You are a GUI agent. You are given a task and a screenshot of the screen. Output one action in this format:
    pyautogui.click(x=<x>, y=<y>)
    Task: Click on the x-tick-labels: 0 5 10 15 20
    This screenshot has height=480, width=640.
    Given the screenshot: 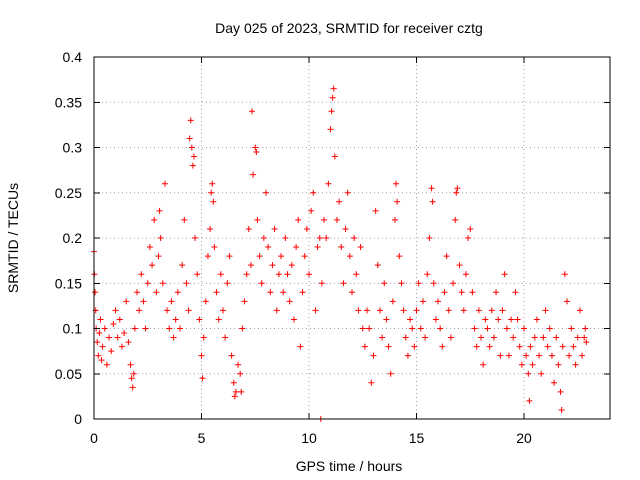 What is the action you would take?
    pyautogui.click(x=311, y=438)
    